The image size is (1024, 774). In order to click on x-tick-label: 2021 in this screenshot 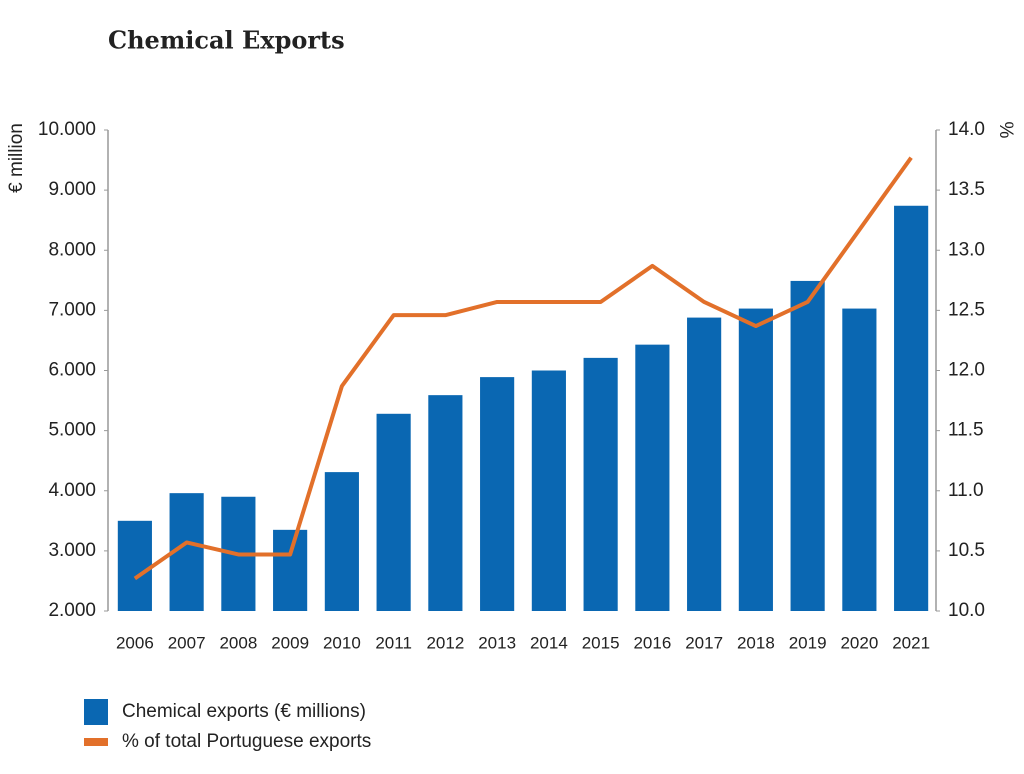, I will do `click(911, 642)`.